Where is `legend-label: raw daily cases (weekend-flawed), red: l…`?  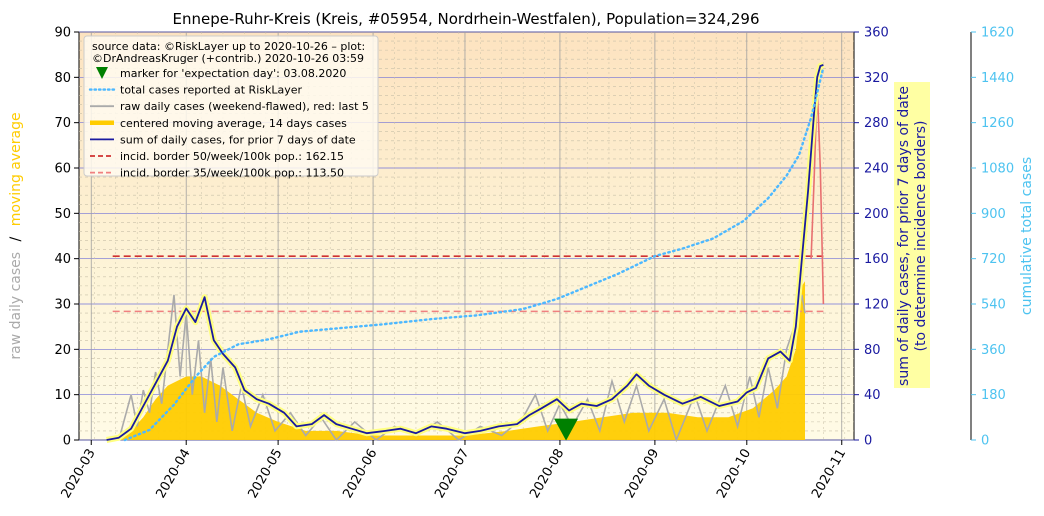 legend-label: raw daily cases (weekend-flawed), red: l… is located at coordinates (244, 106).